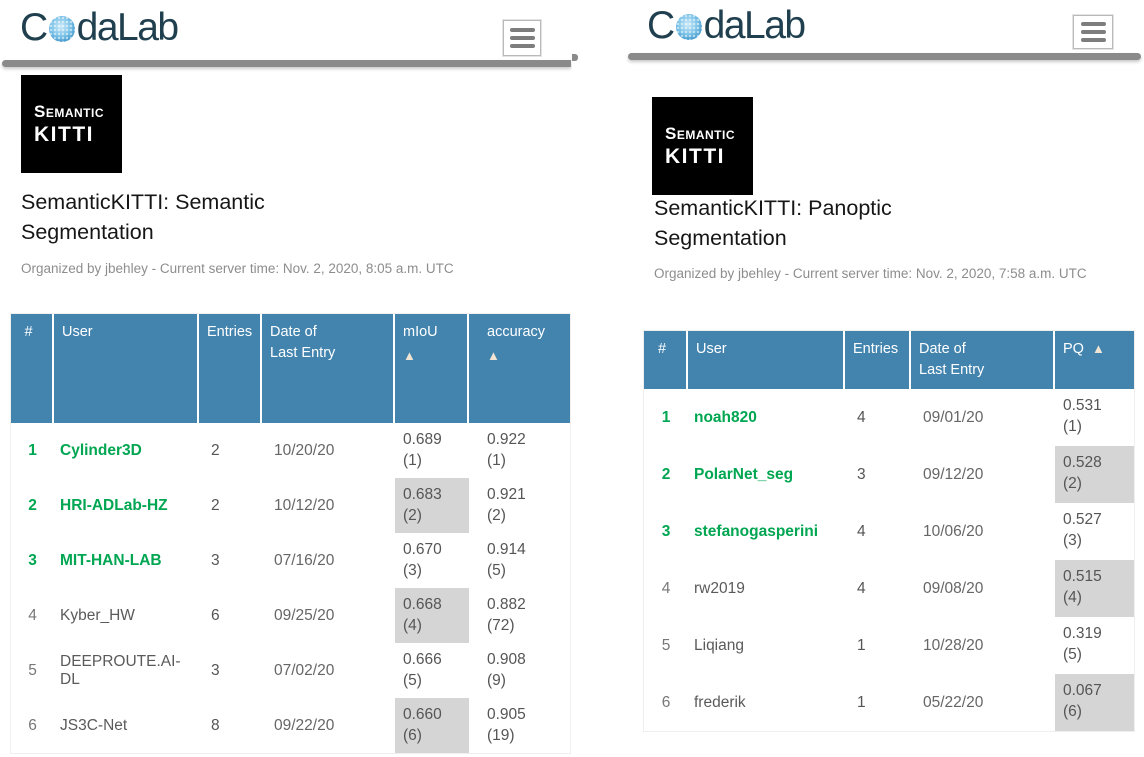  What do you see at coordinates (101, 450) in the screenshot?
I see `user-link: Cylinder3D` at bounding box center [101, 450].